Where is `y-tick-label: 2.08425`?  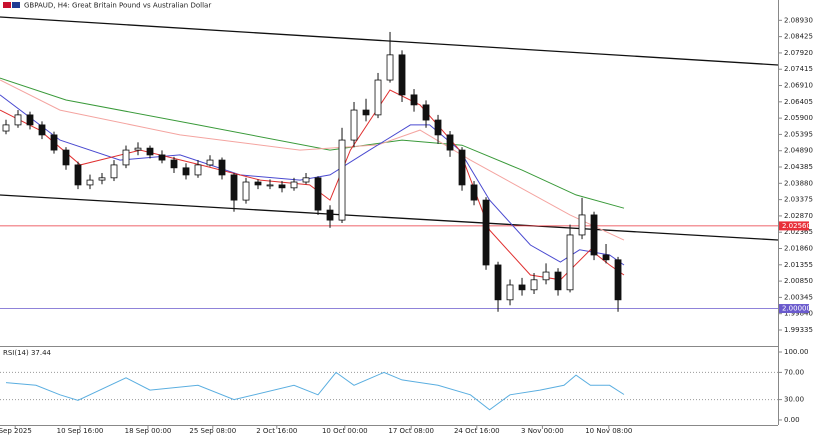
y-tick-label: 2.08425 is located at coordinates (798, 37).